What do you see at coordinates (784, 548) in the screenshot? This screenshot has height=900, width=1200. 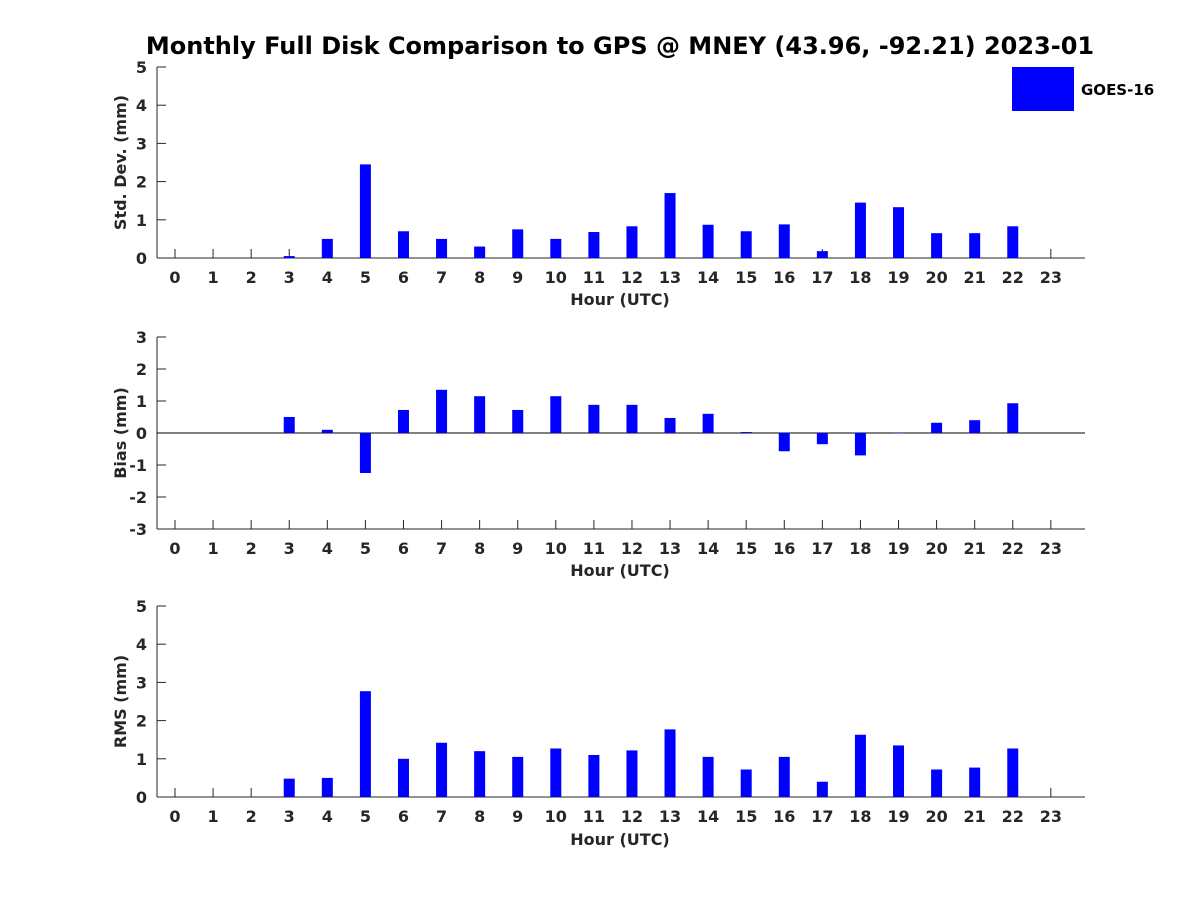 I see `x-tick-label: 16` at bounding box center [784, 548].